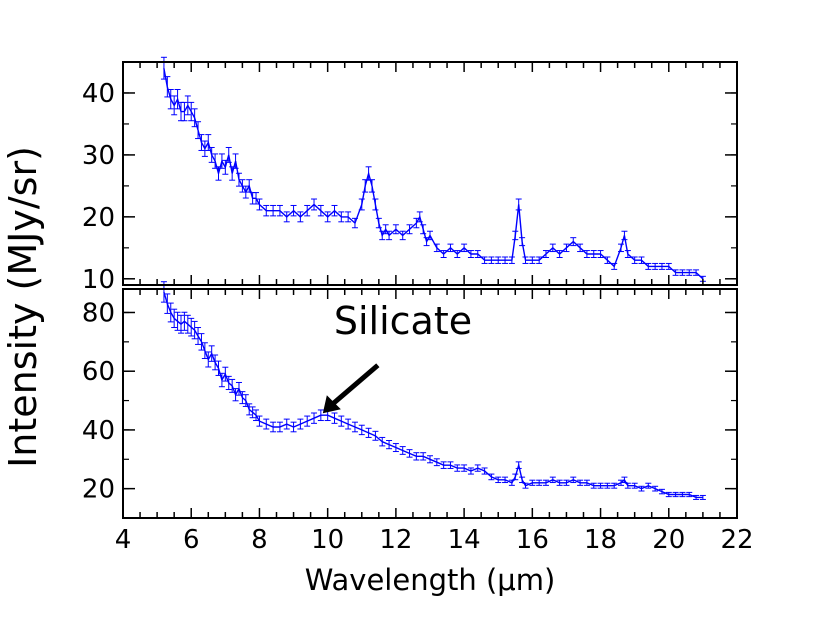 The image size is (817, 617). What do you see at coordinates (259, 540) in the screenshot?
I see `x-tick-label: 8` at bounding box center [259, 540].